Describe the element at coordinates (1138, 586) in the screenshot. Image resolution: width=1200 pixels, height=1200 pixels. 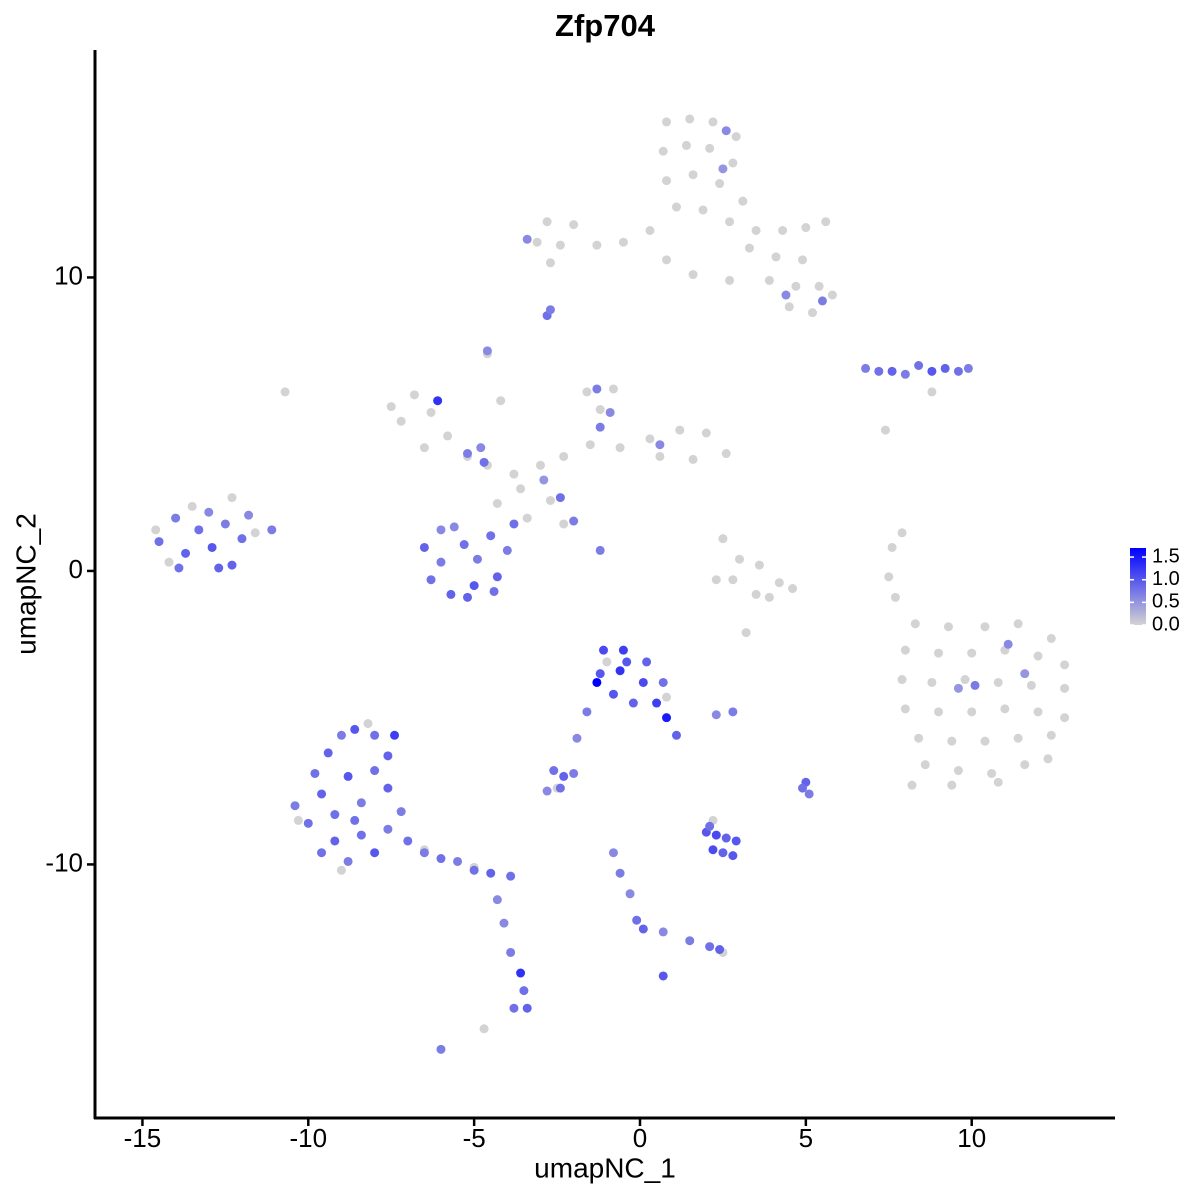
I see `colorbar` at that location.